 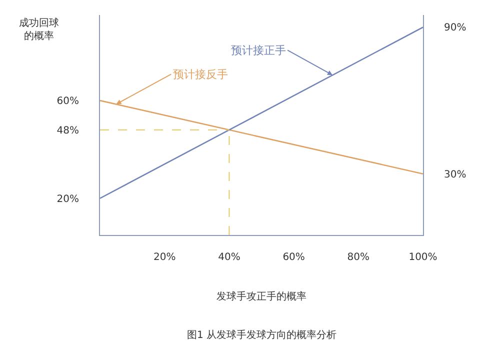 What do you see at coordinates (39, 29) in the screenshot?
I see `y-axis-title: 成功回球的概率` at bounding box center [39, 29].